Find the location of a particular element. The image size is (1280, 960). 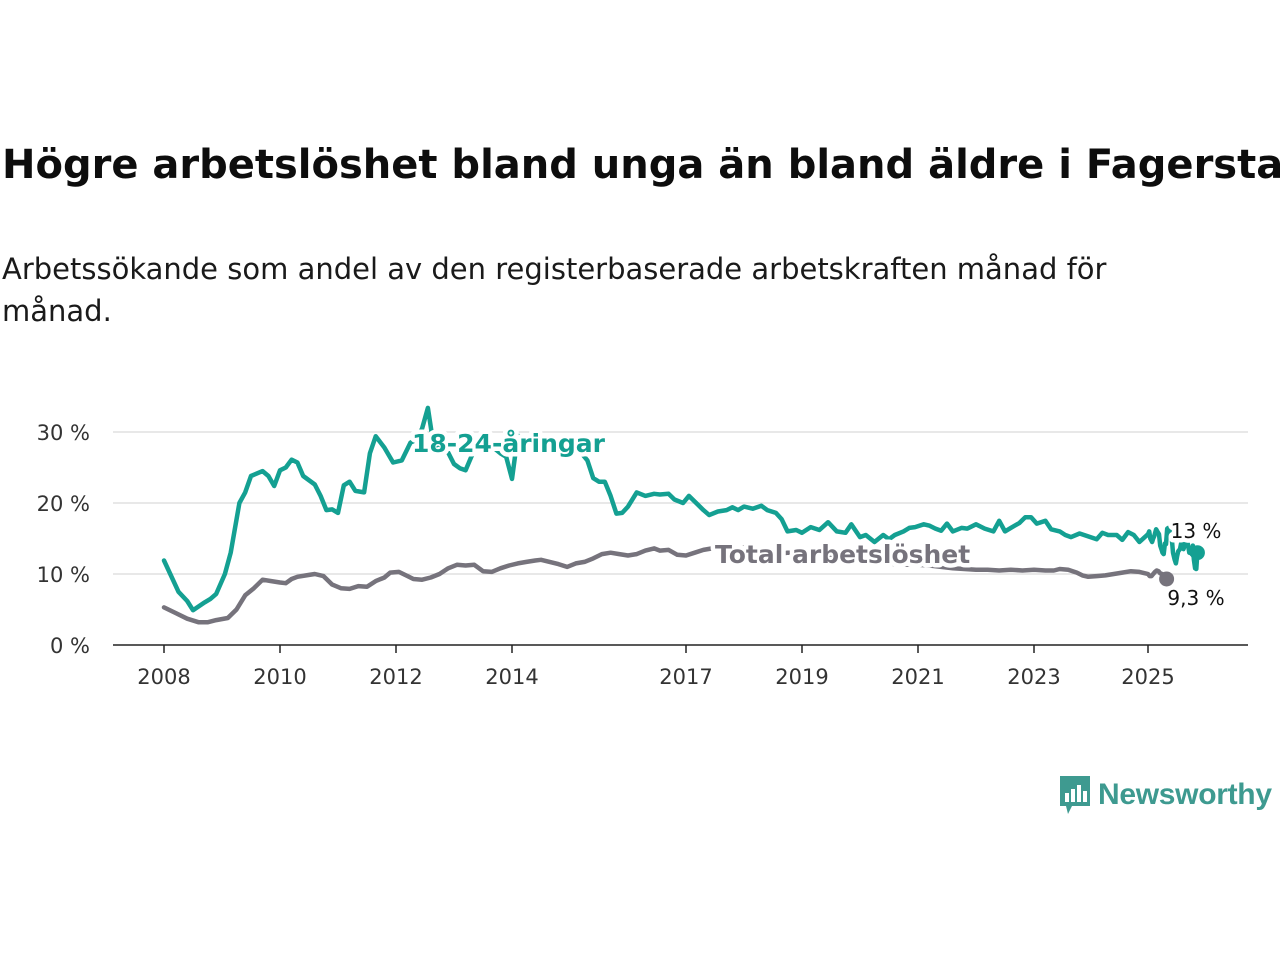

x-tick-label: 2023 is located at coordinates (1033, 677).